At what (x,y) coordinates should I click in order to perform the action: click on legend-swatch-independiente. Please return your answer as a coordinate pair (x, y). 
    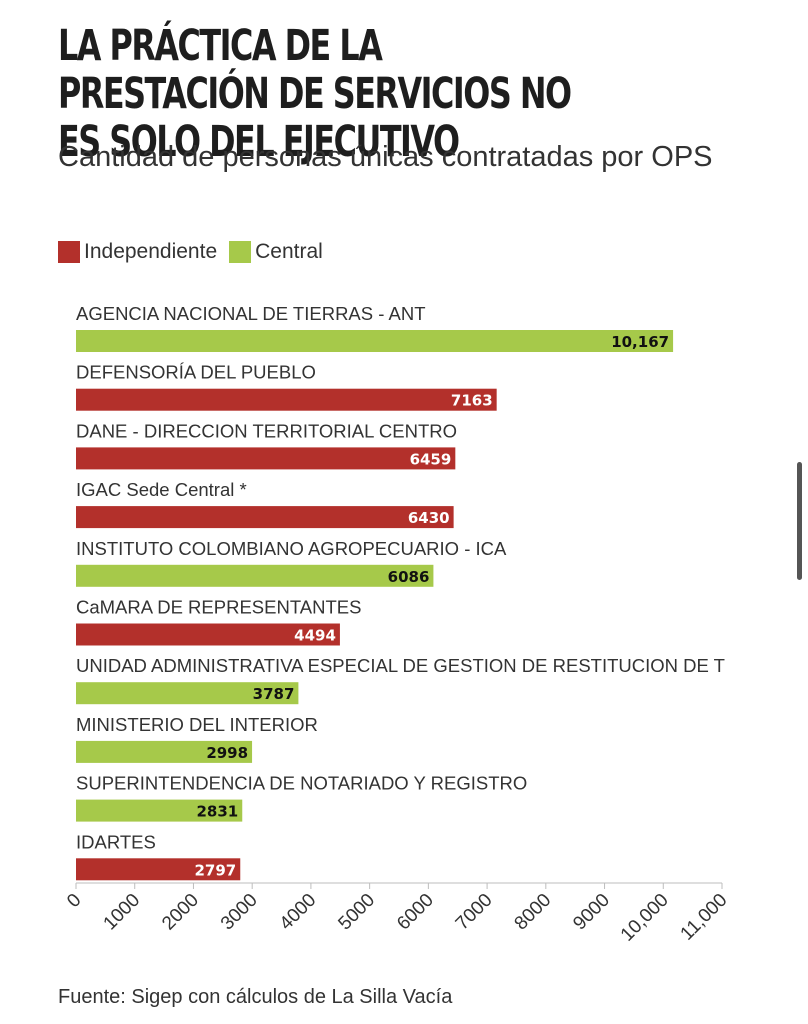
    Looking at the image, I should click on (69, 252).